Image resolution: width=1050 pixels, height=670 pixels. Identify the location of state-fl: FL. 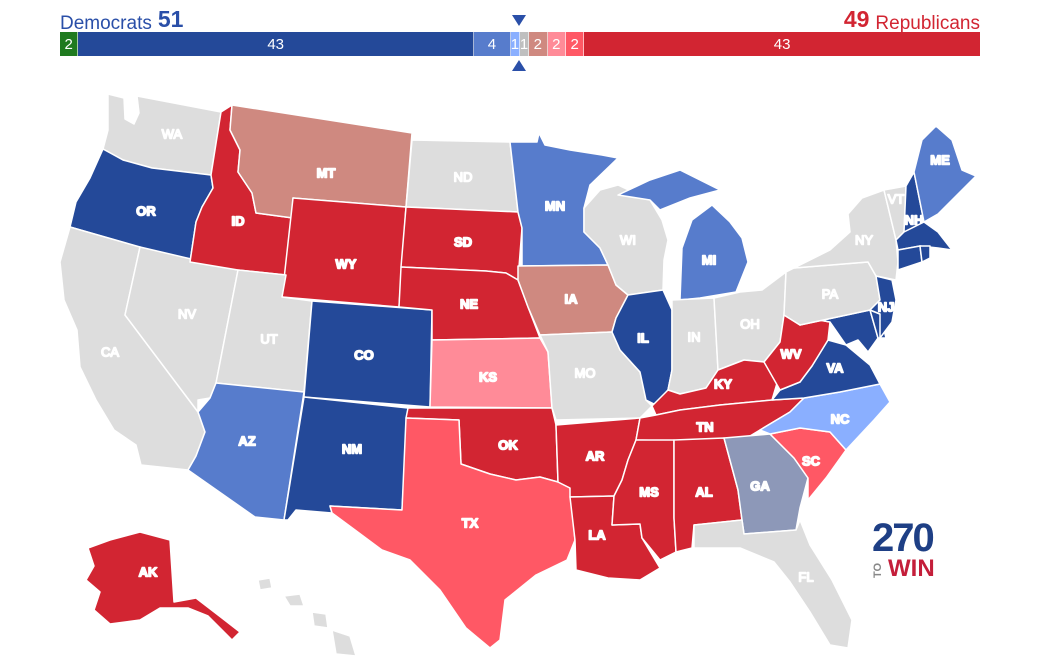
(773, 584).